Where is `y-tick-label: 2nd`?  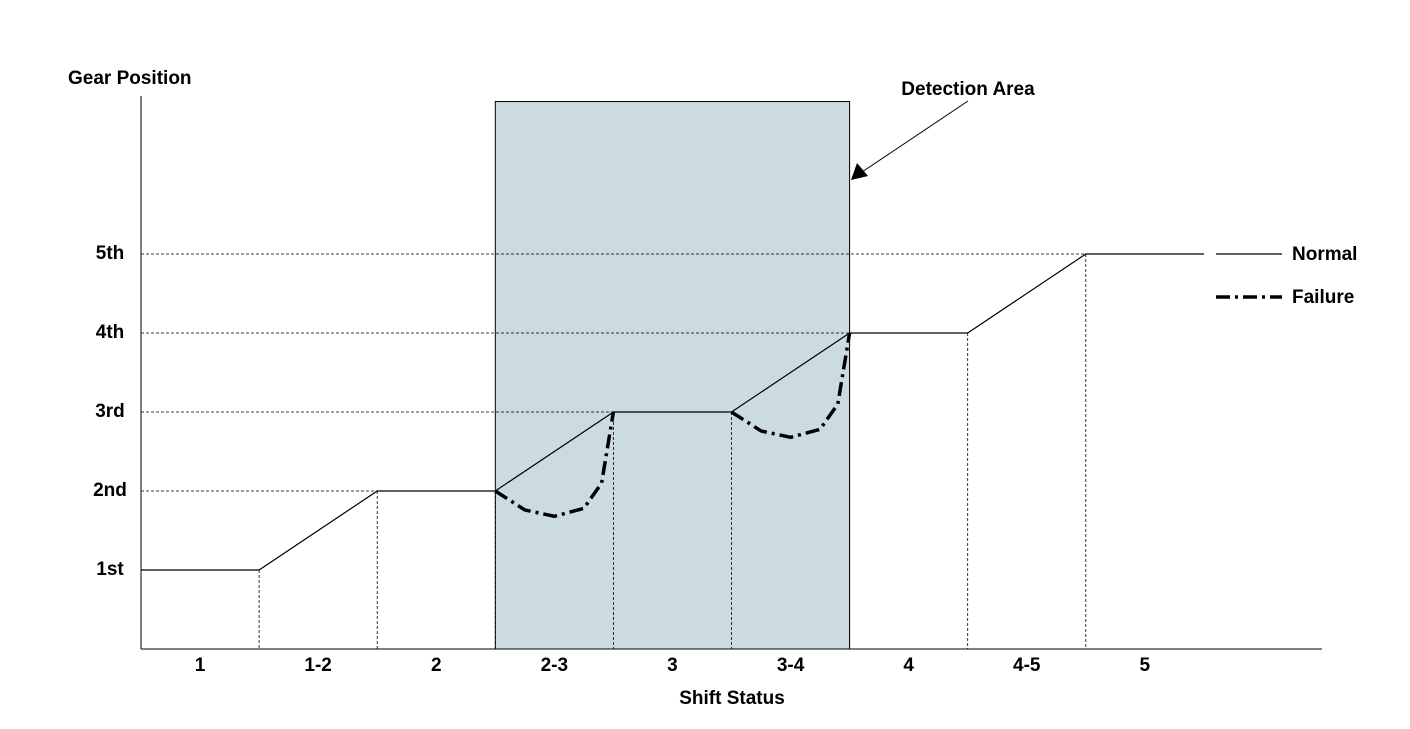
y-tick-label: 2nd is located at coordinates (110, 490).